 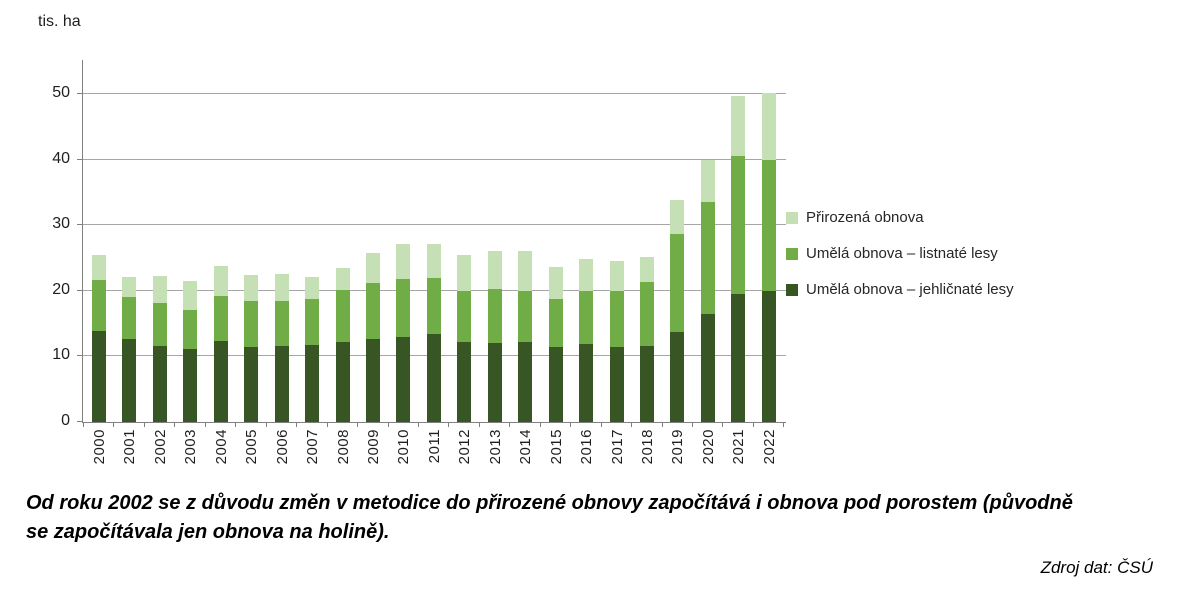 What do you see at coordinates (707, 367) in the screenshot?
I see `bar-segment-2020` at bounding box center [707, 367].